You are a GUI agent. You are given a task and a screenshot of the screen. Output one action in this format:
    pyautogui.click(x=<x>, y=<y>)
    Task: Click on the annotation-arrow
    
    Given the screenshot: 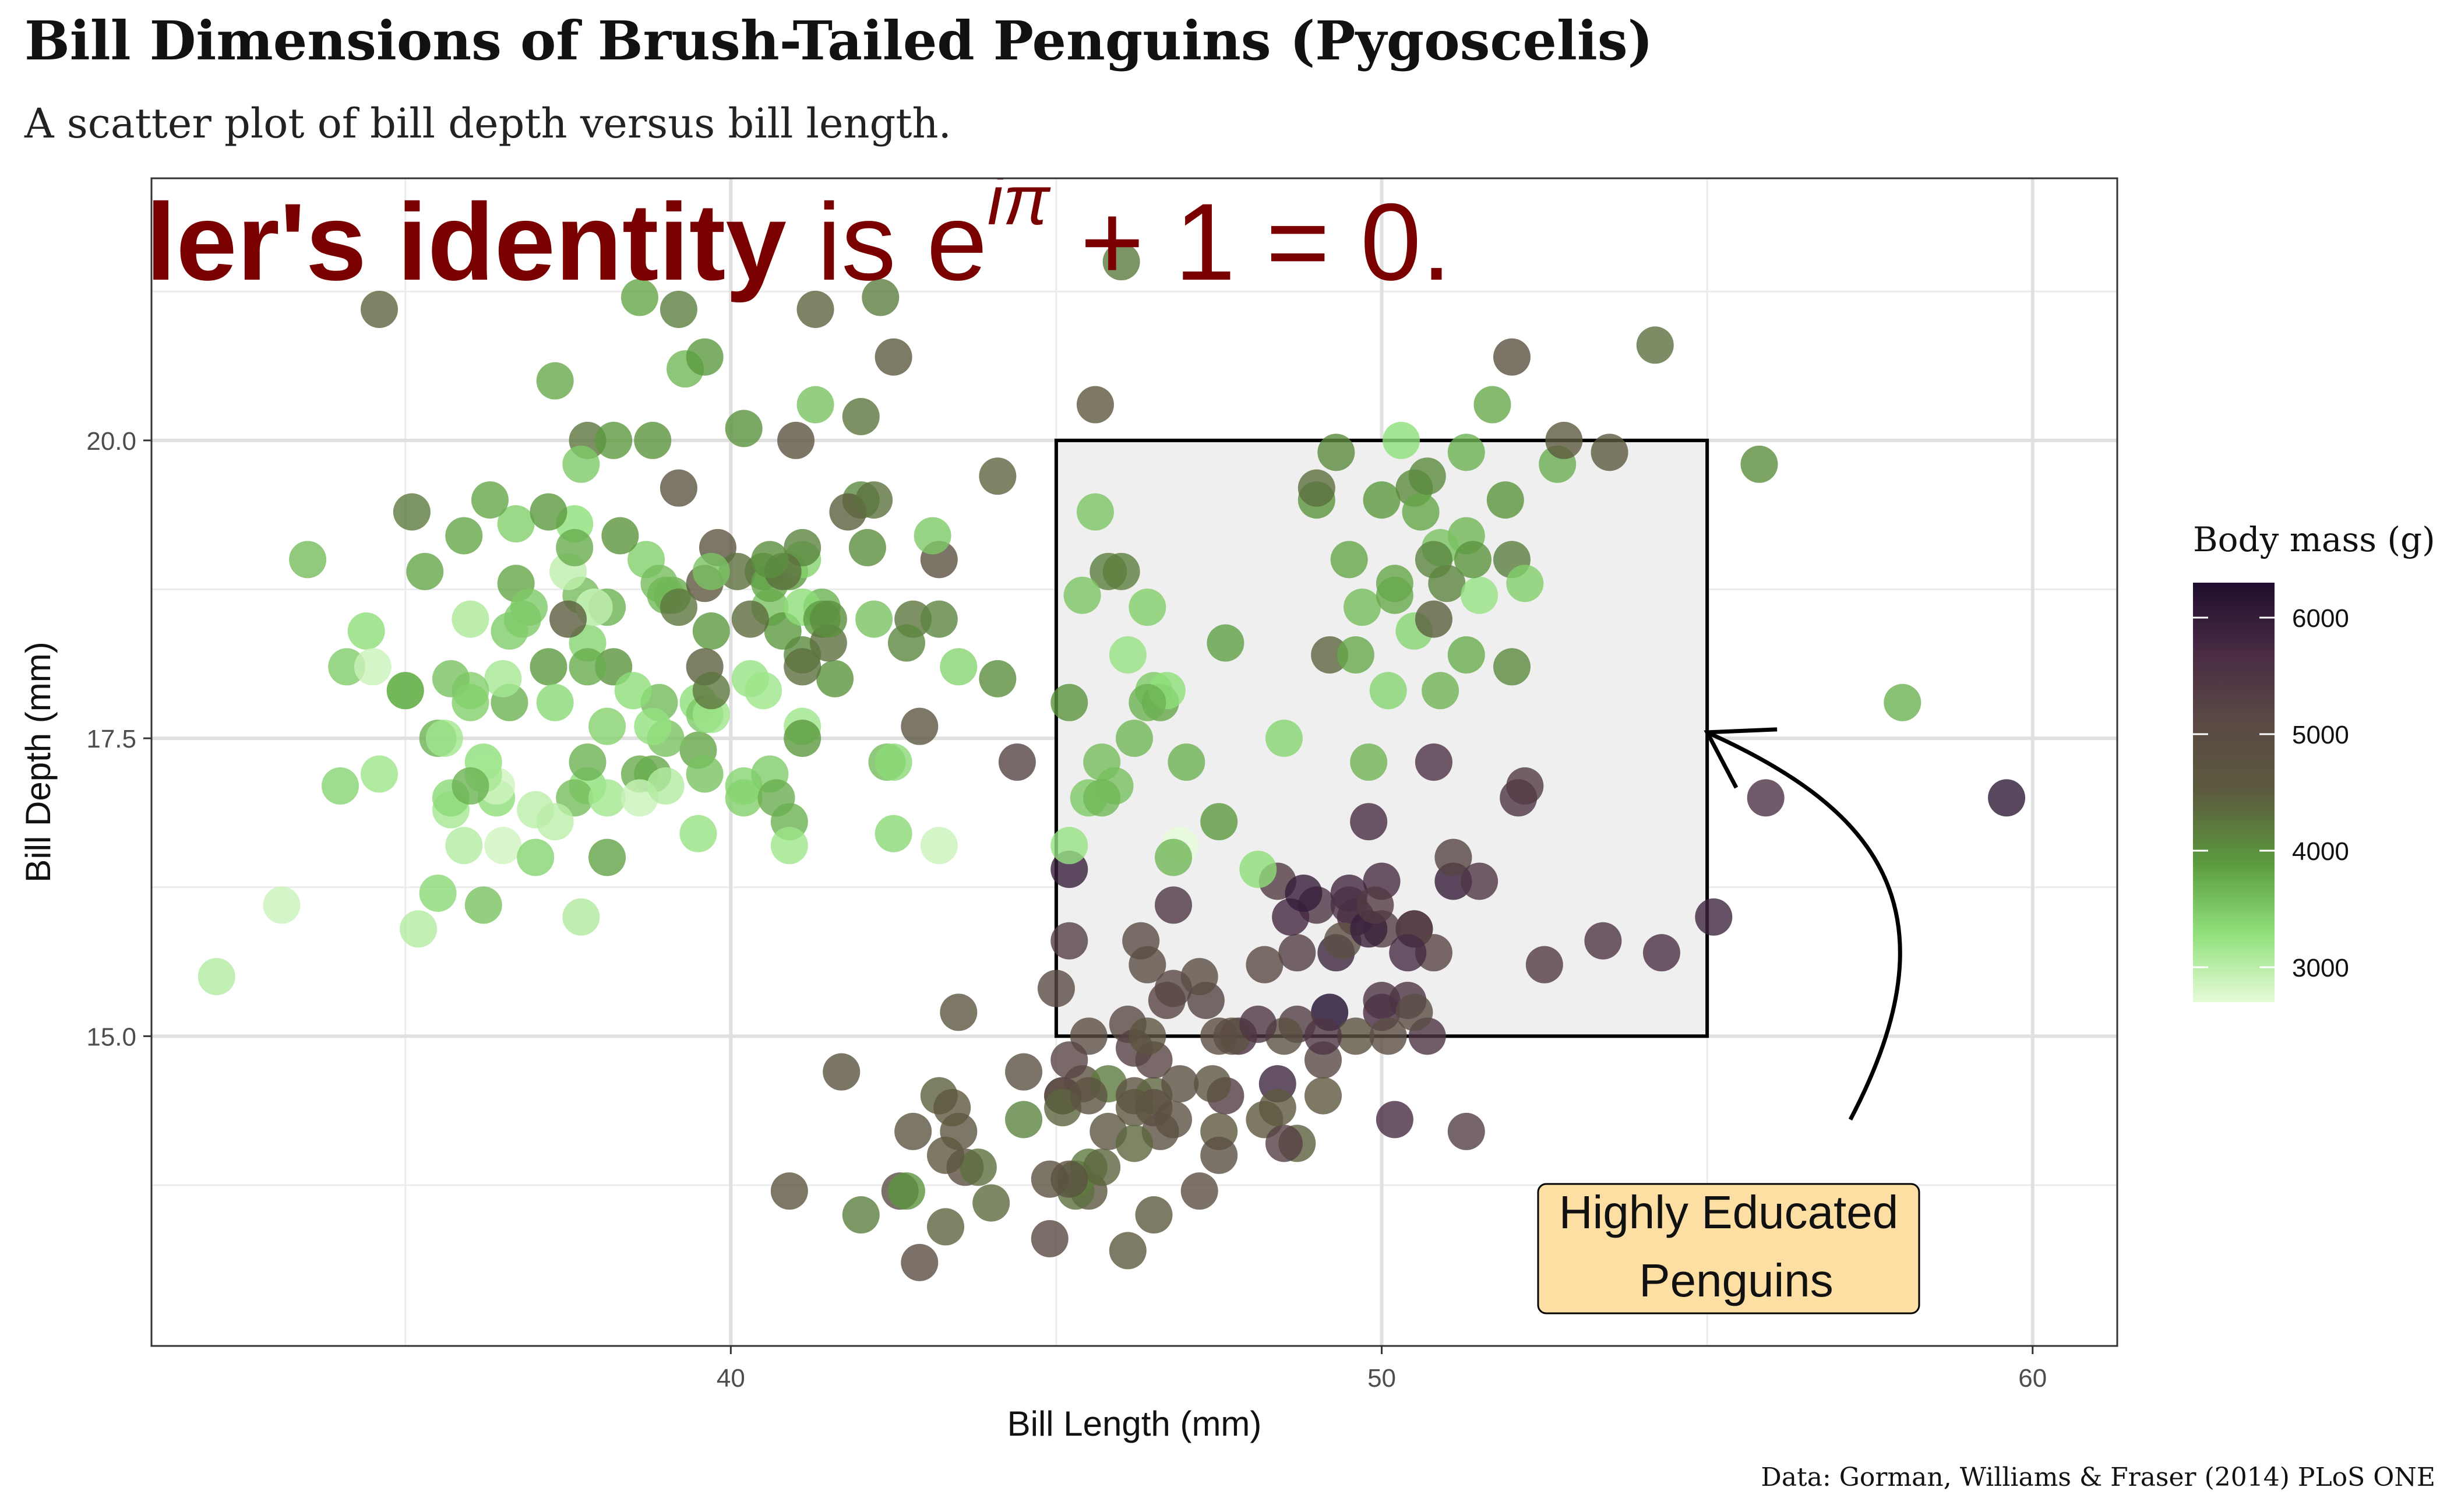 What is the action you would take?
    pyautogui.click(x=1804, y=925)
    